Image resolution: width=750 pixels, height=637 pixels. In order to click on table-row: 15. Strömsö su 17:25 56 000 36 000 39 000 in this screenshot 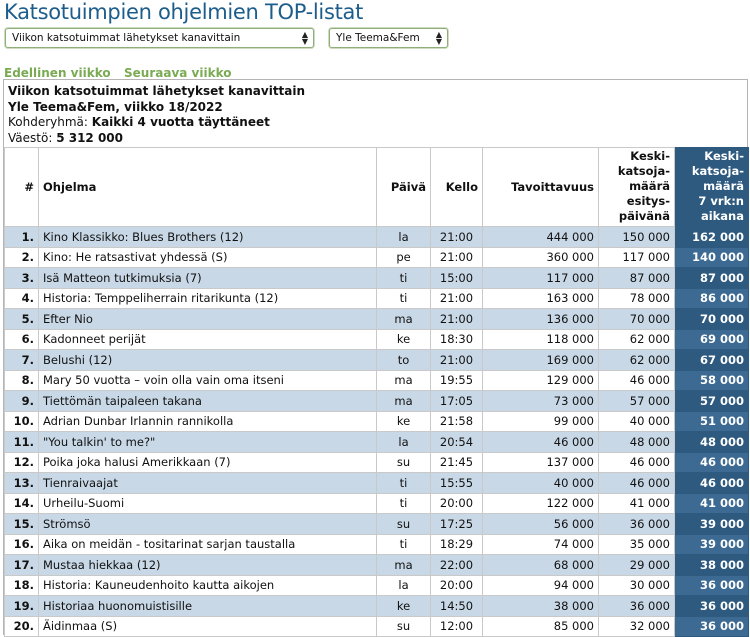, I will do `click(376, 524)`.